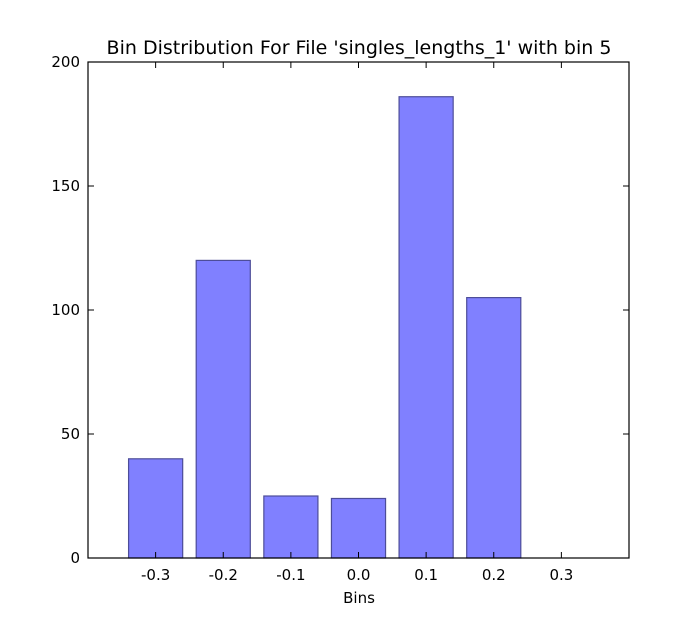 This screenshot has height=620, width=700. What do you see at coordinates (155, 508) in the screenshot?
I see `bar--0.3` at bounding box center [155, 508].